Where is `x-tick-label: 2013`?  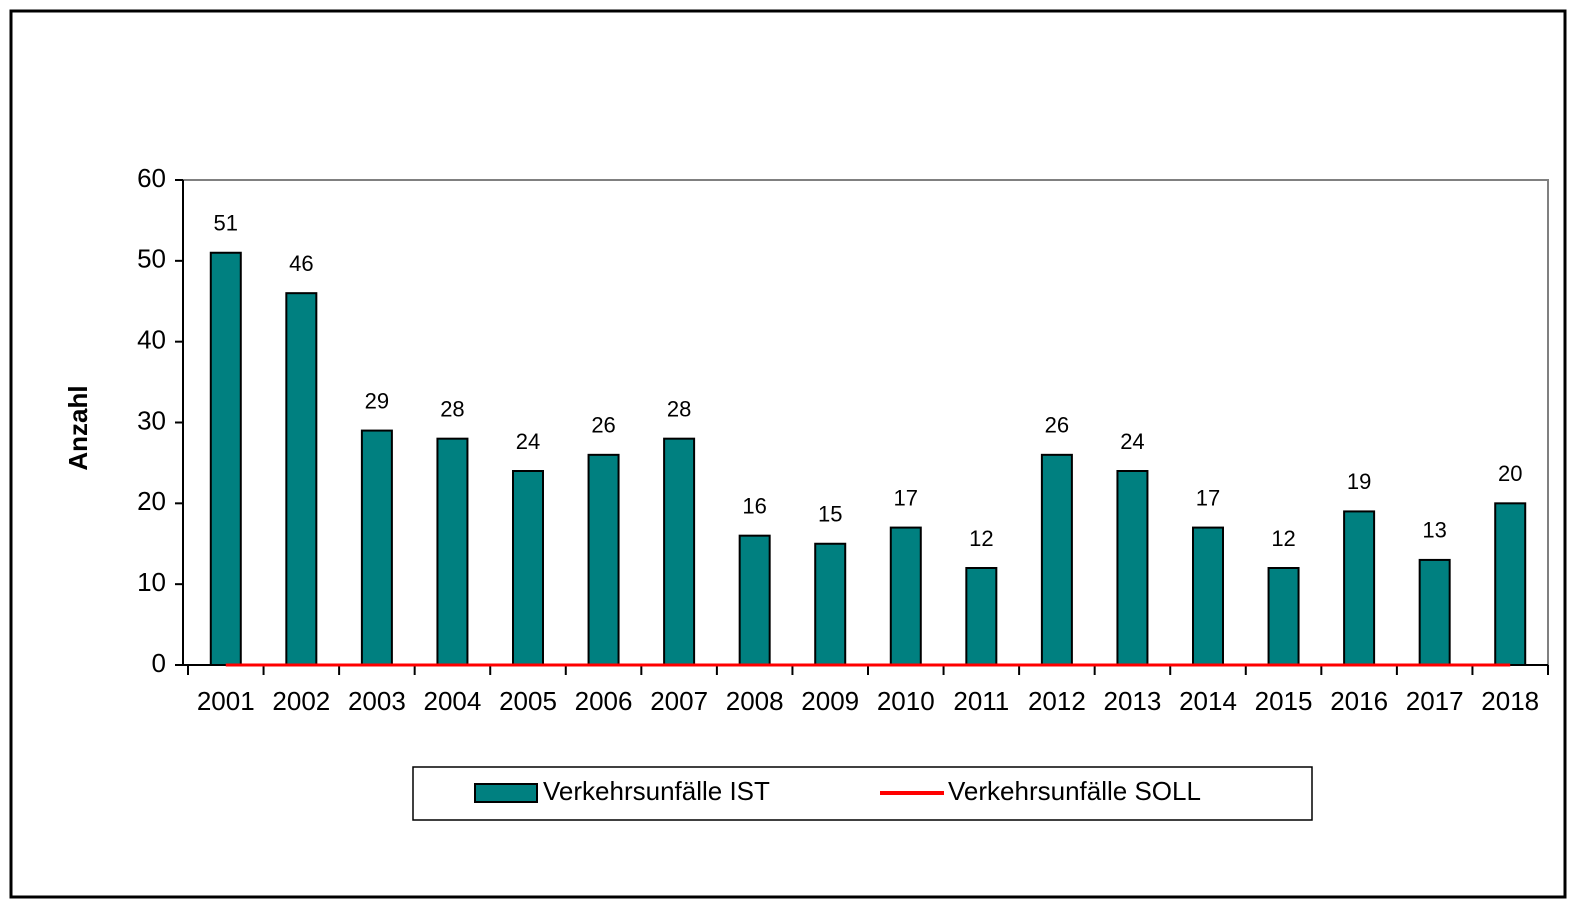 x-tick-label: 2013 is located at coordinates (1133, 701).